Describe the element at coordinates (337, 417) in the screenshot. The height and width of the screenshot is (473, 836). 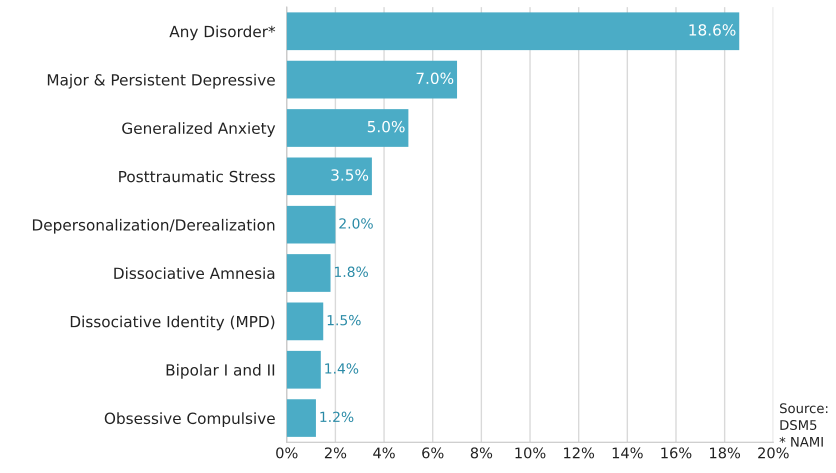
I see `data-label: 1.2%` at that location.